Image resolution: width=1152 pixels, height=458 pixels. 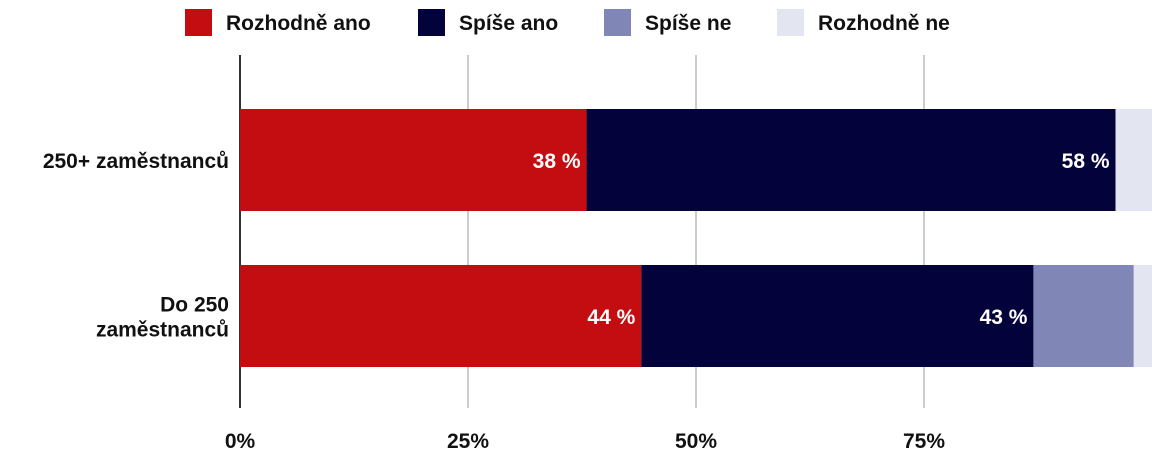 What do you see at coordinates (162, 330) in the screenshot?
I see `category-label-2-line-2: zaměstnanců` at bounding box center [162, 330].